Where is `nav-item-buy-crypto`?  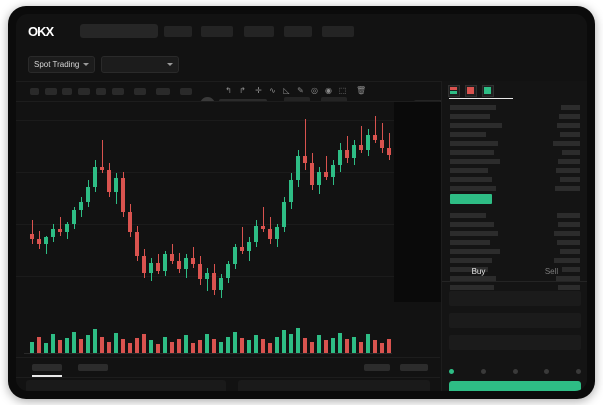
nav-item-buy-crypto is located at coordinates (178, 31).